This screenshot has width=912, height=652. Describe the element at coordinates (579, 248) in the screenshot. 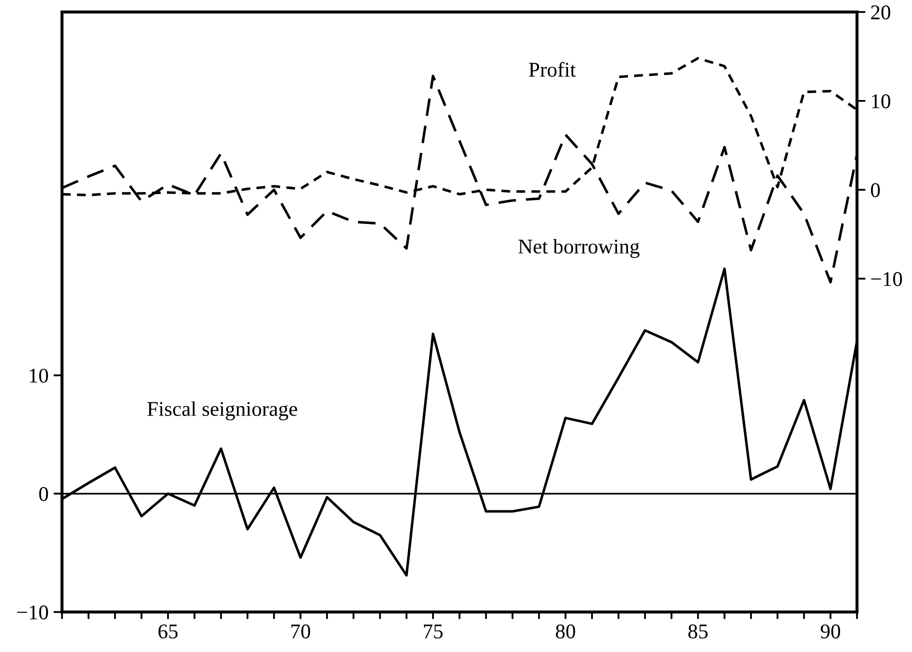

I see `series-label: Net borrowing` at that location.